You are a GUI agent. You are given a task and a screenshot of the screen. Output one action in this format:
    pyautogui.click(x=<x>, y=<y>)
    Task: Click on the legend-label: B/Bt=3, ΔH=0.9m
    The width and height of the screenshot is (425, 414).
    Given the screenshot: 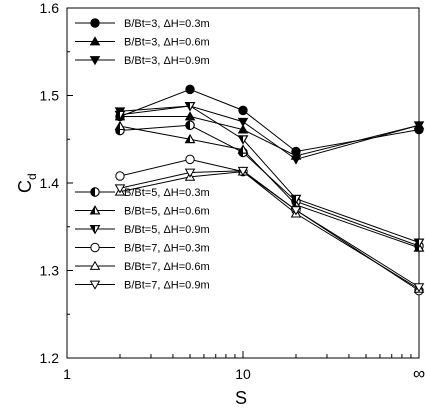 What is the action you would take?
    pyautogui.click(x=167, y=61)
    